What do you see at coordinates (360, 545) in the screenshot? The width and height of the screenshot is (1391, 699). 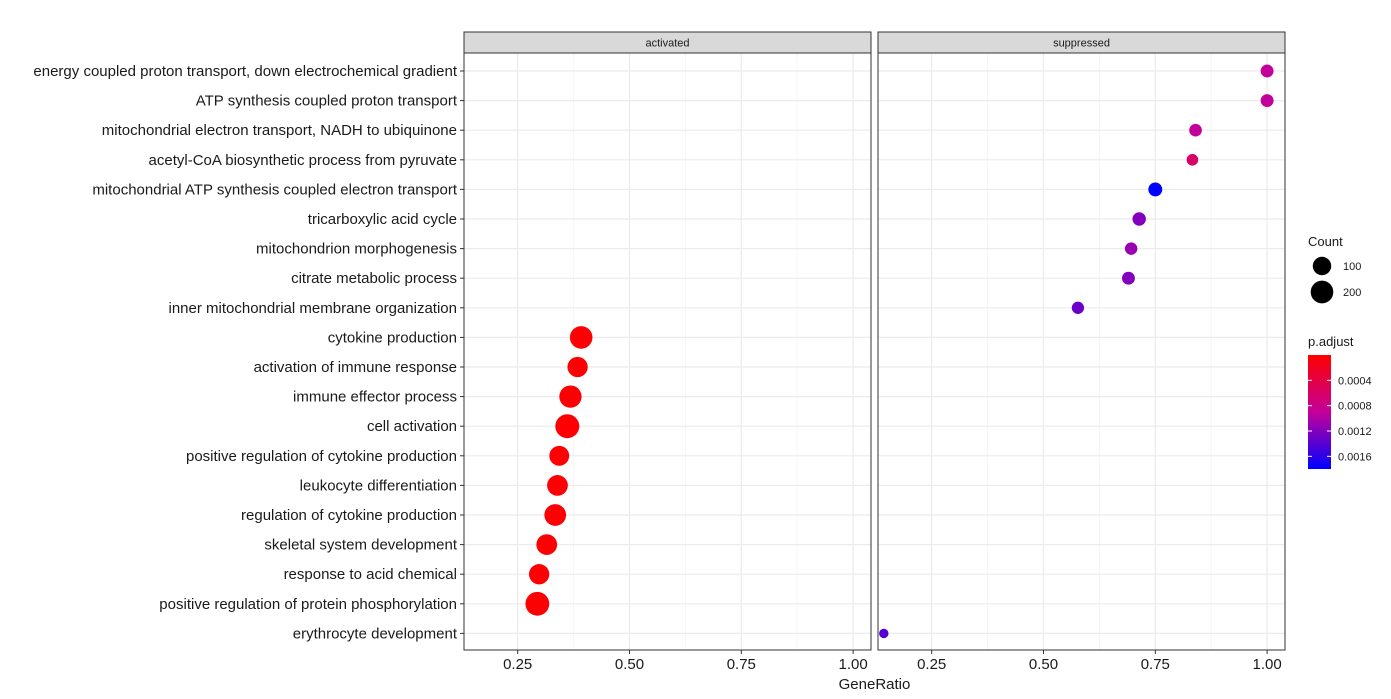 I see `y-term-label: skeletal system development` at bounding box center [360, 545].